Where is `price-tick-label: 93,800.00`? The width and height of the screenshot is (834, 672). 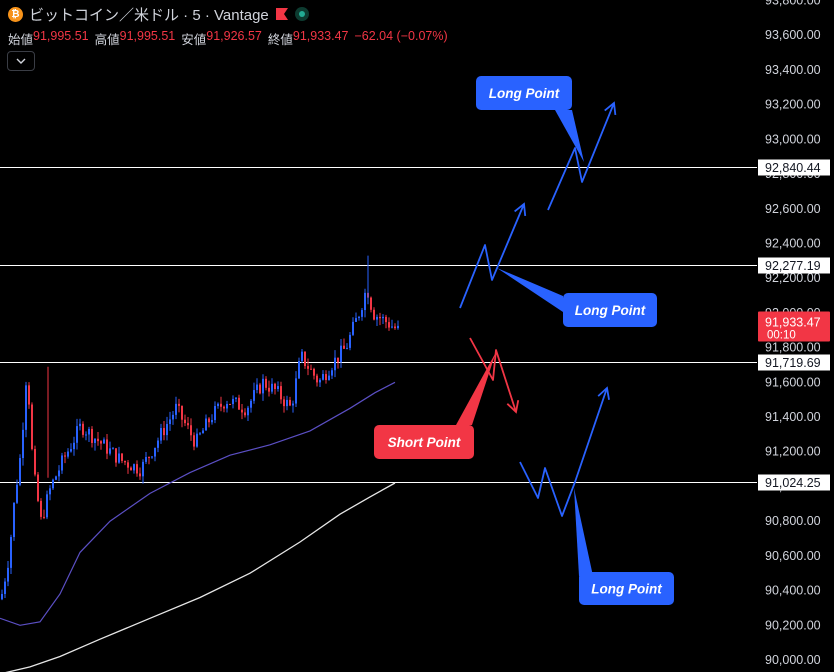 price-tick-label: 93,800.00 is located at coordinates (793, 4).